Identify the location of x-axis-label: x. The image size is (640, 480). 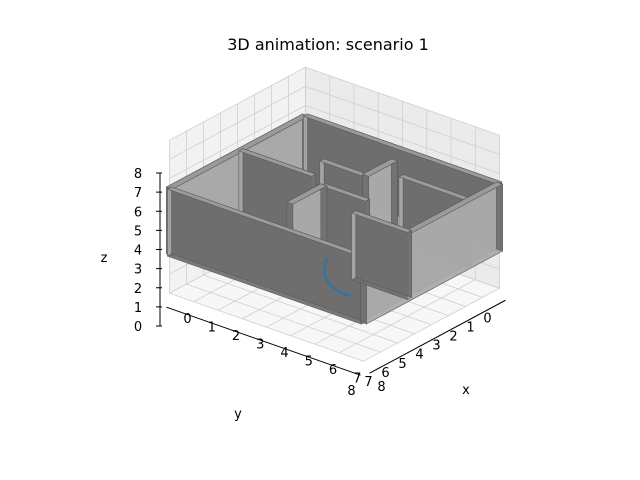
(466, 390).